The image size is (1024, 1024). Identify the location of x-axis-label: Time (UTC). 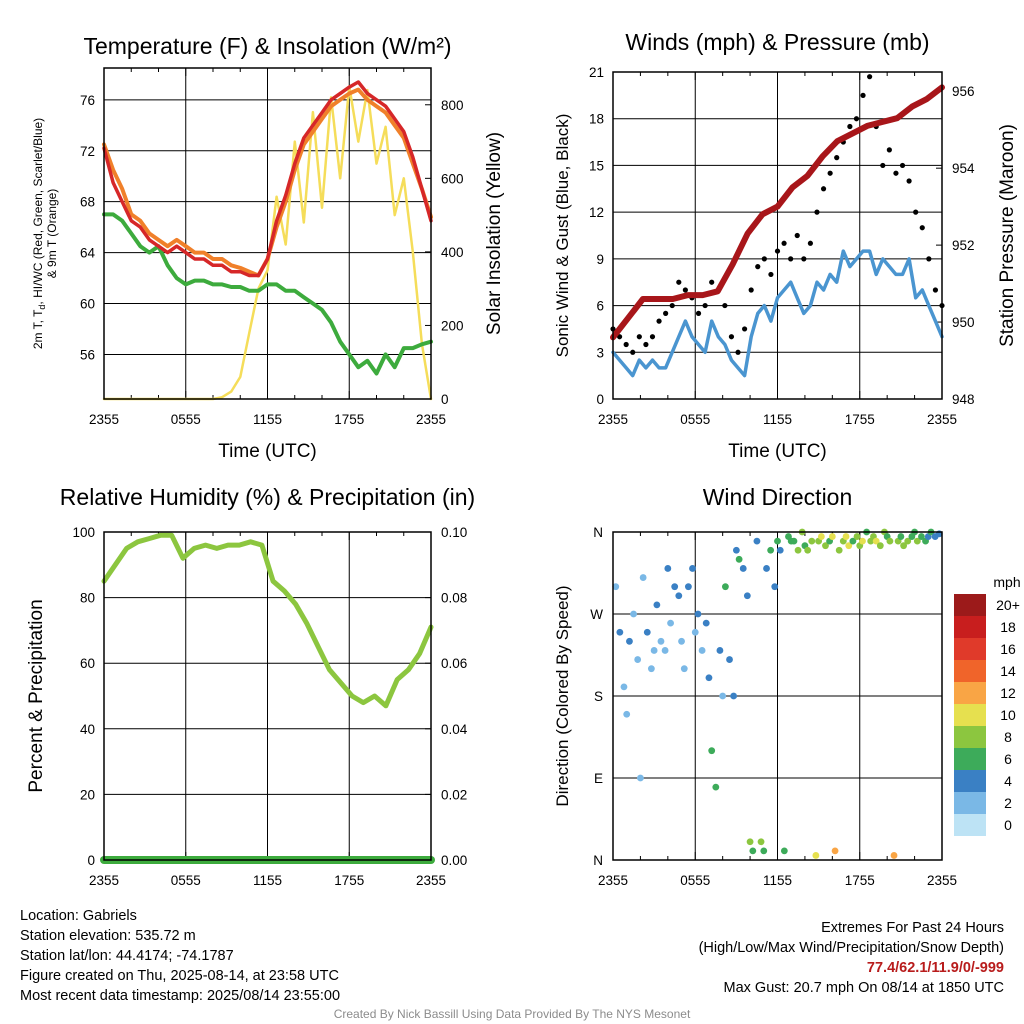
(777, 451).